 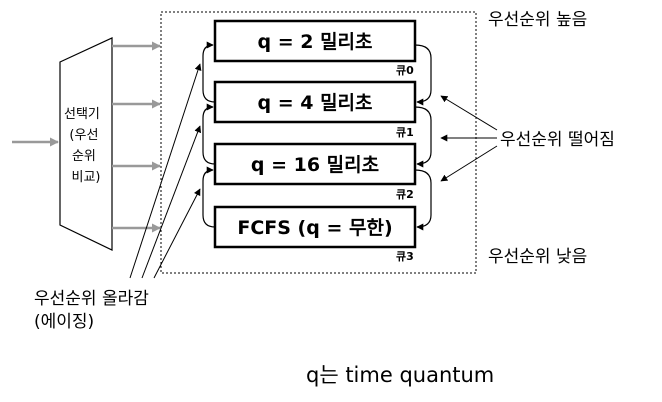 I want to click on queue2-text: q = 16 밀리초, so click(x=315, y=165).